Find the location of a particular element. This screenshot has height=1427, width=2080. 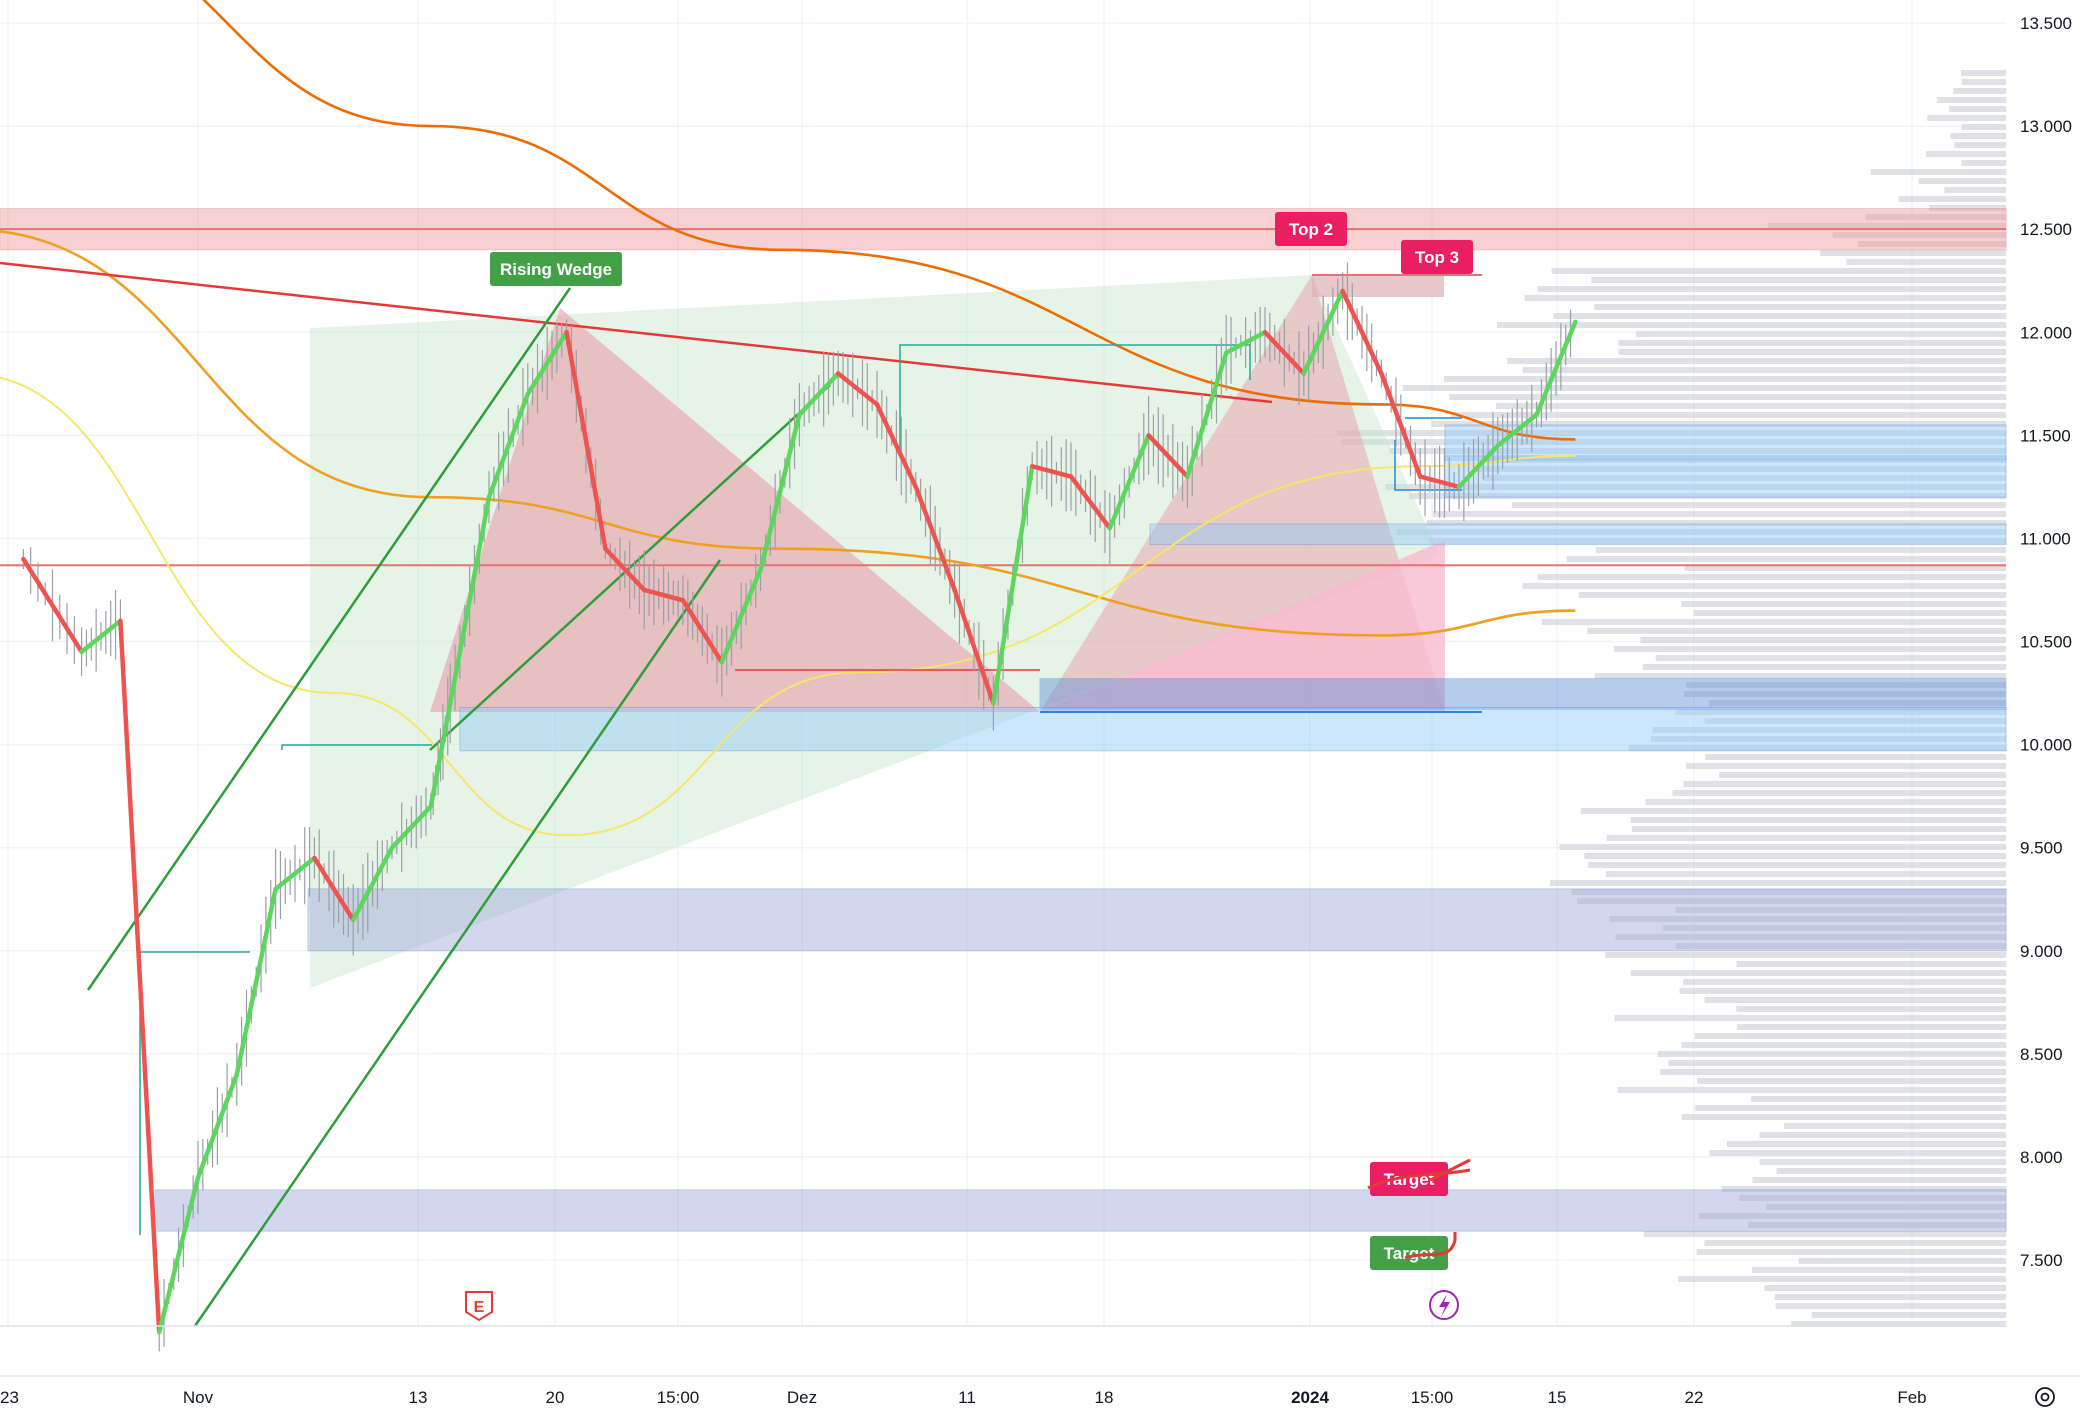

price-tick-label: 10.500 is located at coordinates (2046, 642).